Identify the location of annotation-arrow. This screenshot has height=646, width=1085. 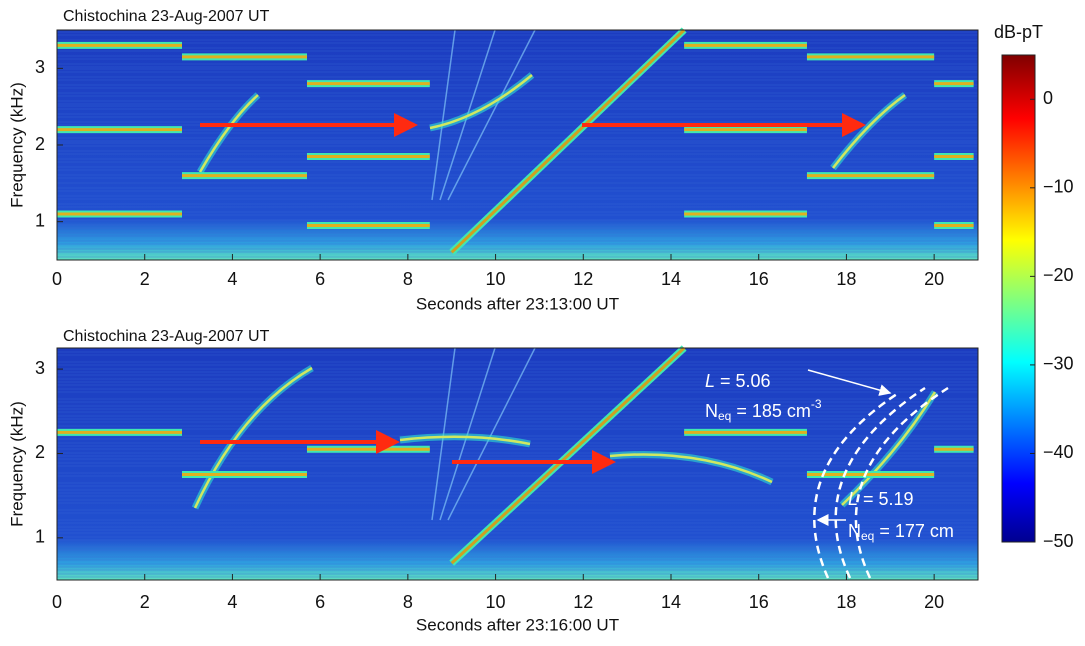
(849, 382).